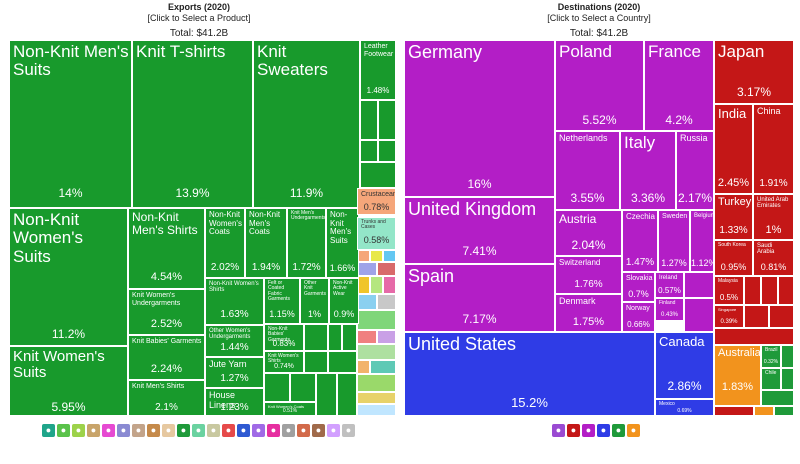  Describe the element at coordinates (378, 70) in the screenshot. I see `tile-leather-footwear: Leather Footwear 1.48%` at that location.